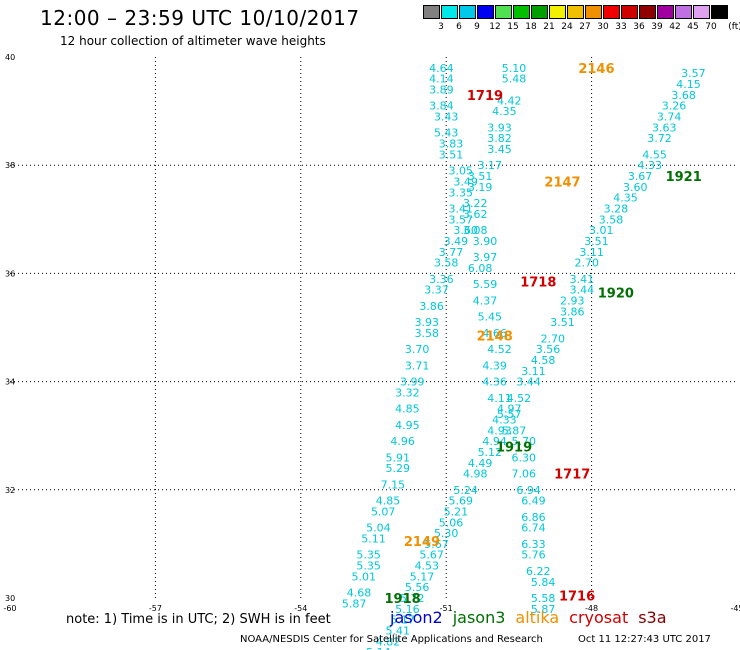 Image resolution: width=740 pixels, height=650 pixels. I want to click on wave-height-value: 5.35, so click(368, 555).